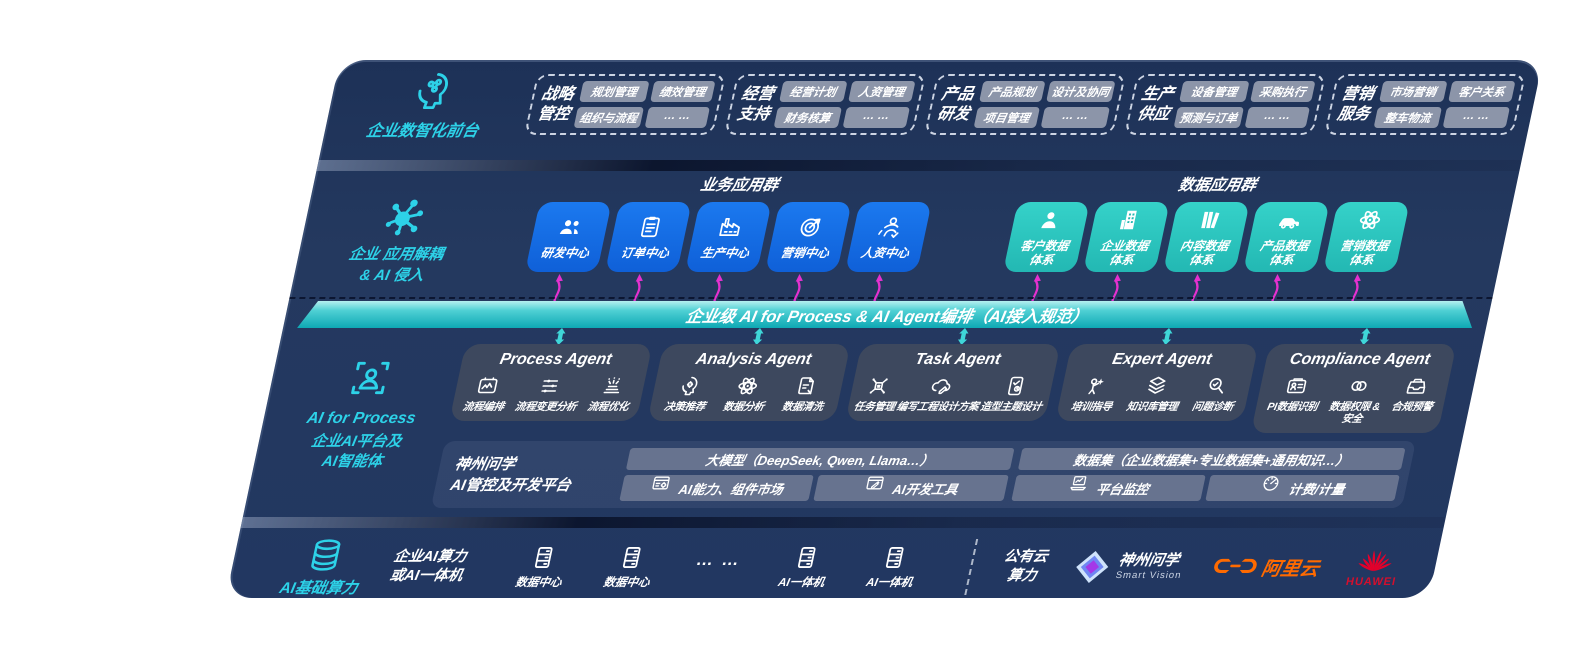 The image size is (1572, 647). What do you see at coordinates (1317, 489) in the screenshot?
I see `platform-tool-label: 计费/计量` at bounding box center [1317, 489].